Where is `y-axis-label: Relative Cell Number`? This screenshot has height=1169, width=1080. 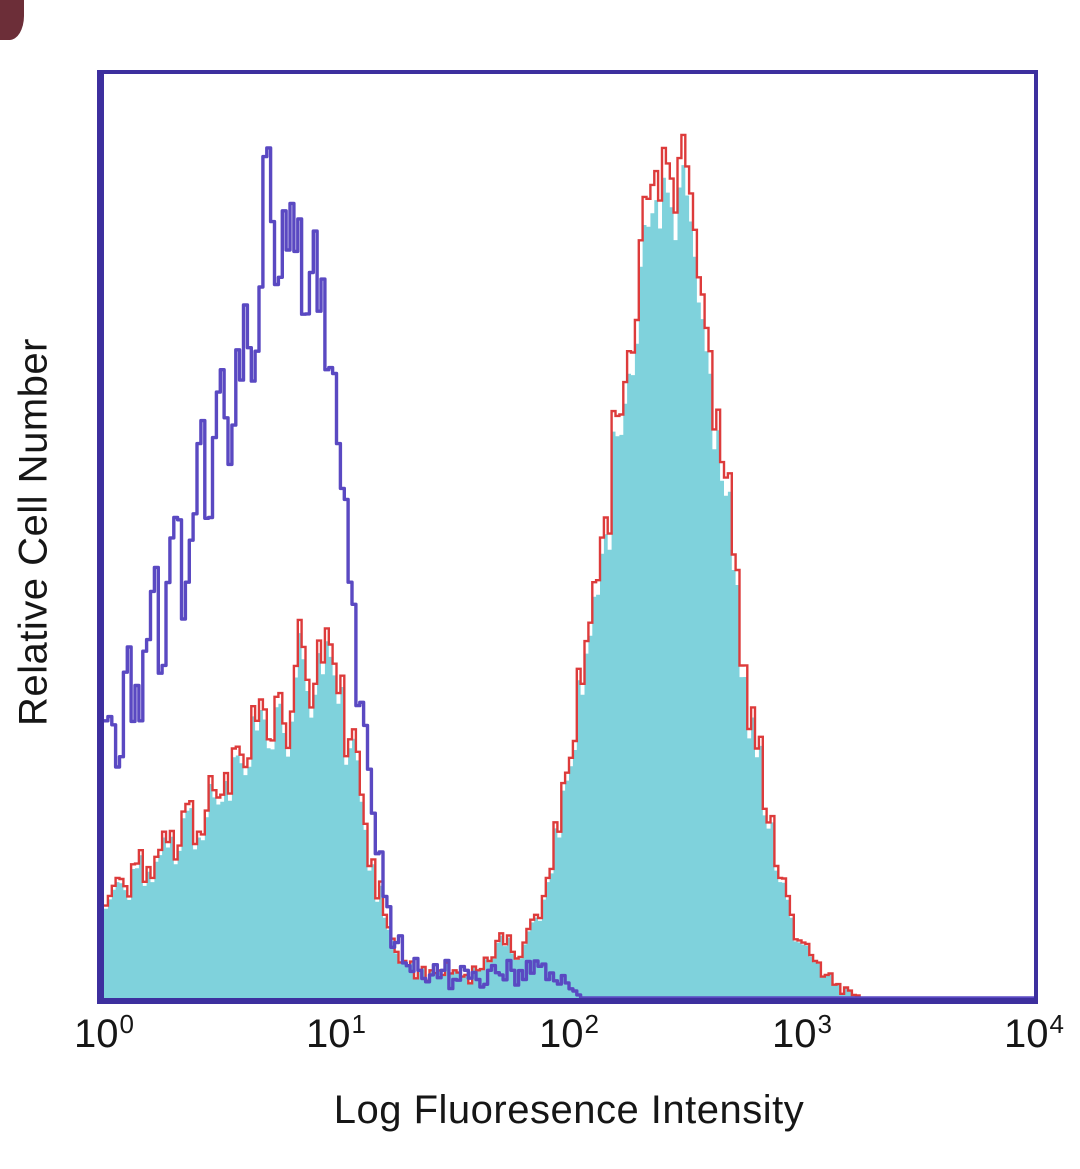
y-axis-label: Relative Cell Number is located at coordinates (33, 532).